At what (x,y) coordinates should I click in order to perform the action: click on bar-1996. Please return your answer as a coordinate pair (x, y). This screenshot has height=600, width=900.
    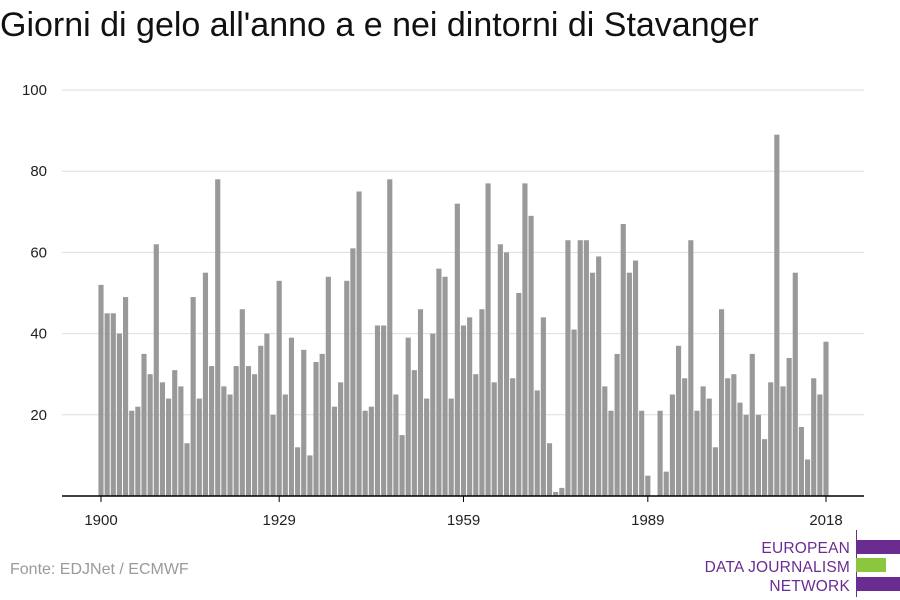
    Looking at the image, I should click on (691, 368).